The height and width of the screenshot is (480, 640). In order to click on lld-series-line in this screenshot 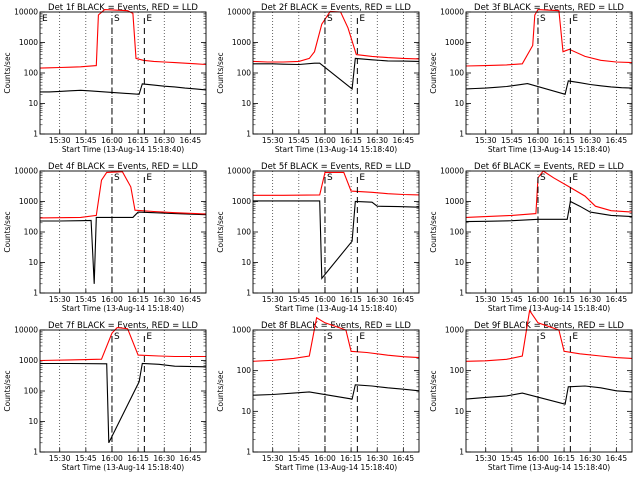, I will do `click(123, 39)`.